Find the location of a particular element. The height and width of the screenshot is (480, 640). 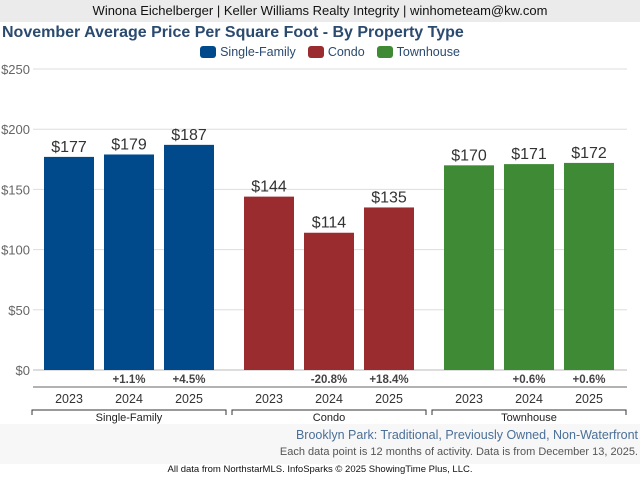

y-tick-label: $150 is located at coordinates (15, 189).